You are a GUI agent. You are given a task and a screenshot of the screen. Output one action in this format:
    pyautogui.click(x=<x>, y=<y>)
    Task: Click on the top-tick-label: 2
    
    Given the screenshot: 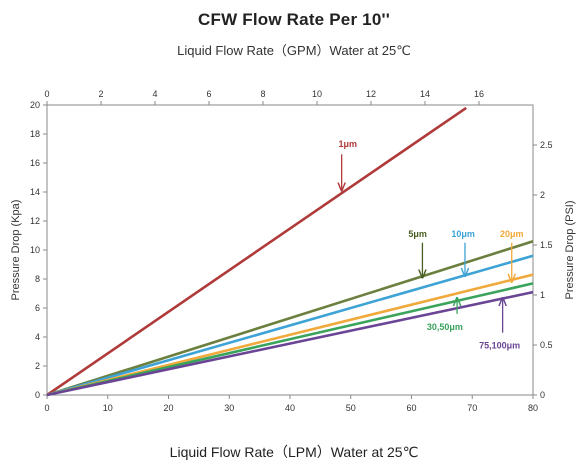 What is the action you would take?
    pyautogui.click(x=100, y=94)
    